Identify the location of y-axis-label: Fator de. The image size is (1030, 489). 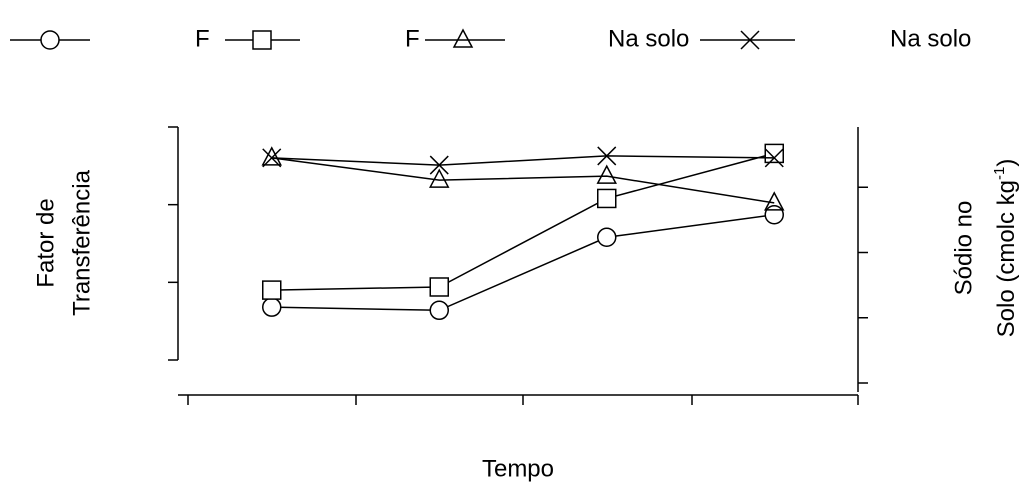
(45, 242).